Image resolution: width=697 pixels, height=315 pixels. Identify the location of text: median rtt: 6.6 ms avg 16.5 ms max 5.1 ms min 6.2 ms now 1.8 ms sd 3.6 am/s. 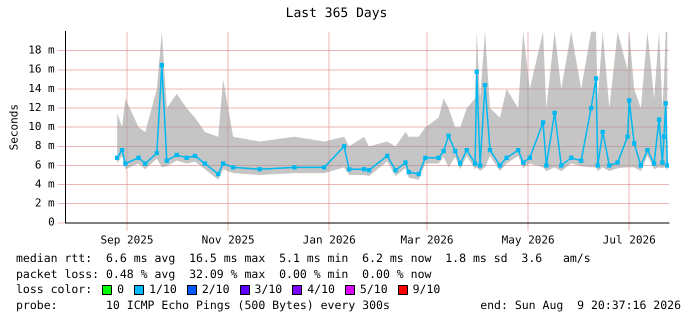
(304, 258).